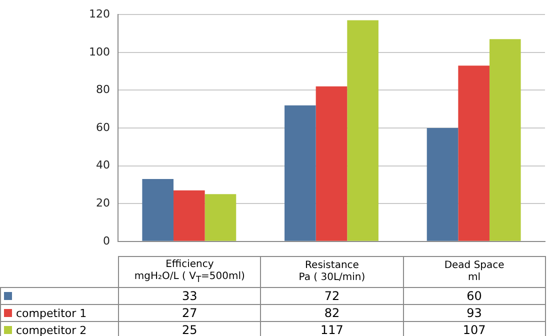 This screenshot has width=560, height=336. Describe the element at coordinates (189, 296) in the screenshot. I see `data-label: 33` at that location.